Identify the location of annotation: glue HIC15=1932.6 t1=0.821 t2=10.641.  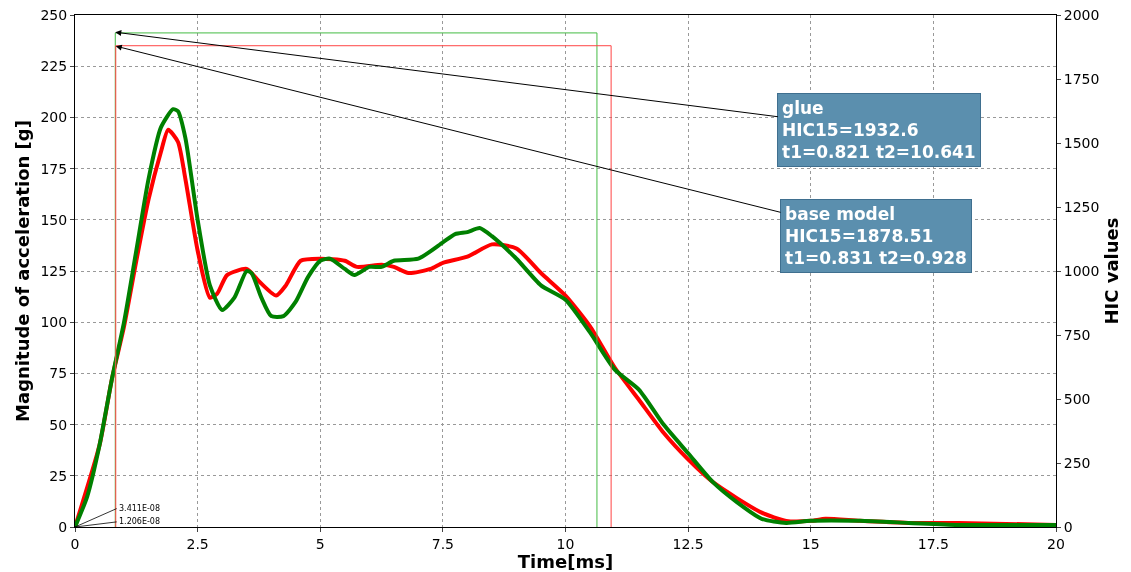
(879, 130).